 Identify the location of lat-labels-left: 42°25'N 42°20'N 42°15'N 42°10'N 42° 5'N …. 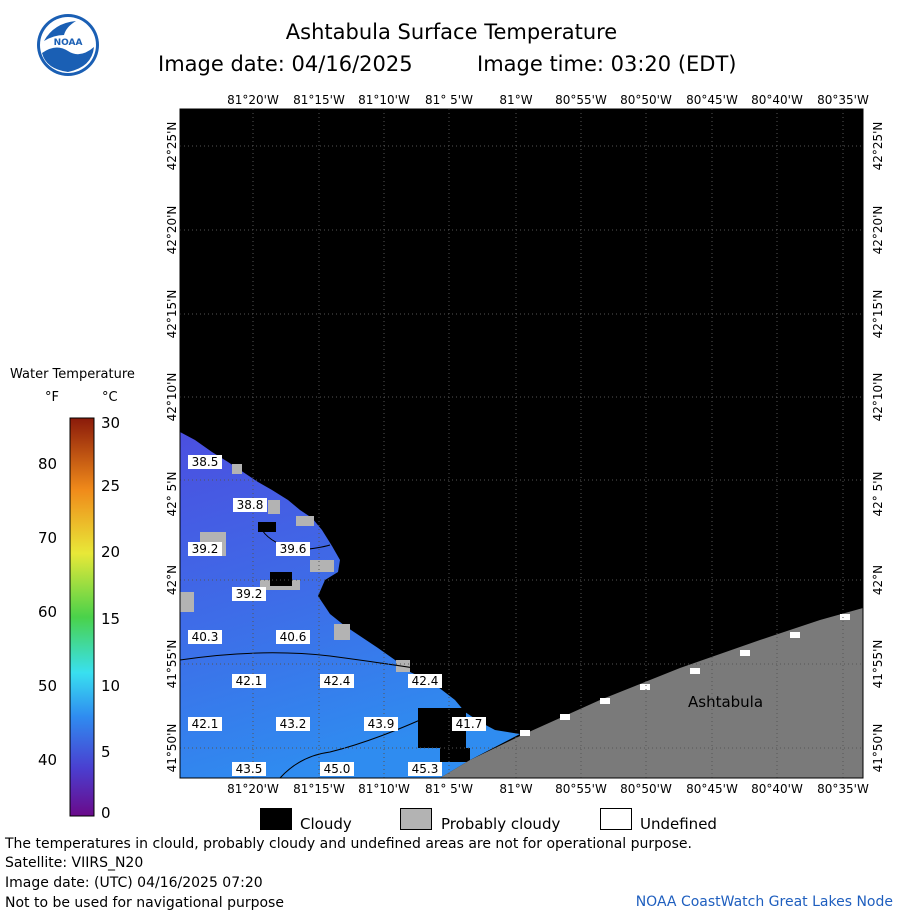
(172, 447).